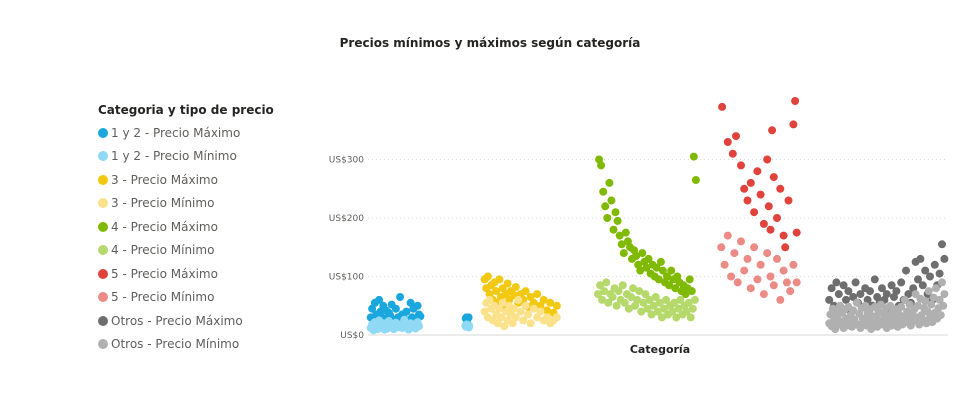  Describe the element at coordinates (186, 345) in the screenshot. I see `legend-item-10: Otros - Precio Mínimo` at that location.